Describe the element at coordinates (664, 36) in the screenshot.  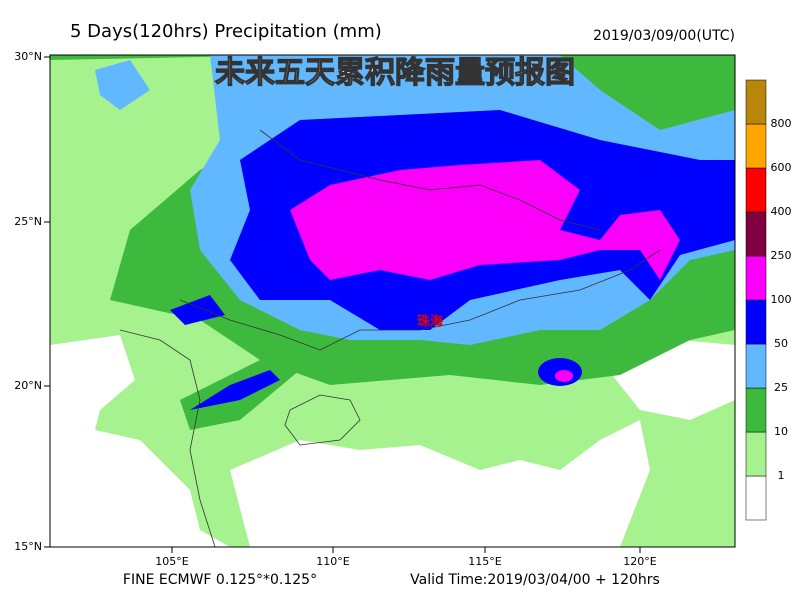
I see `date: 2019/03/09/00(UTC)` at that location.